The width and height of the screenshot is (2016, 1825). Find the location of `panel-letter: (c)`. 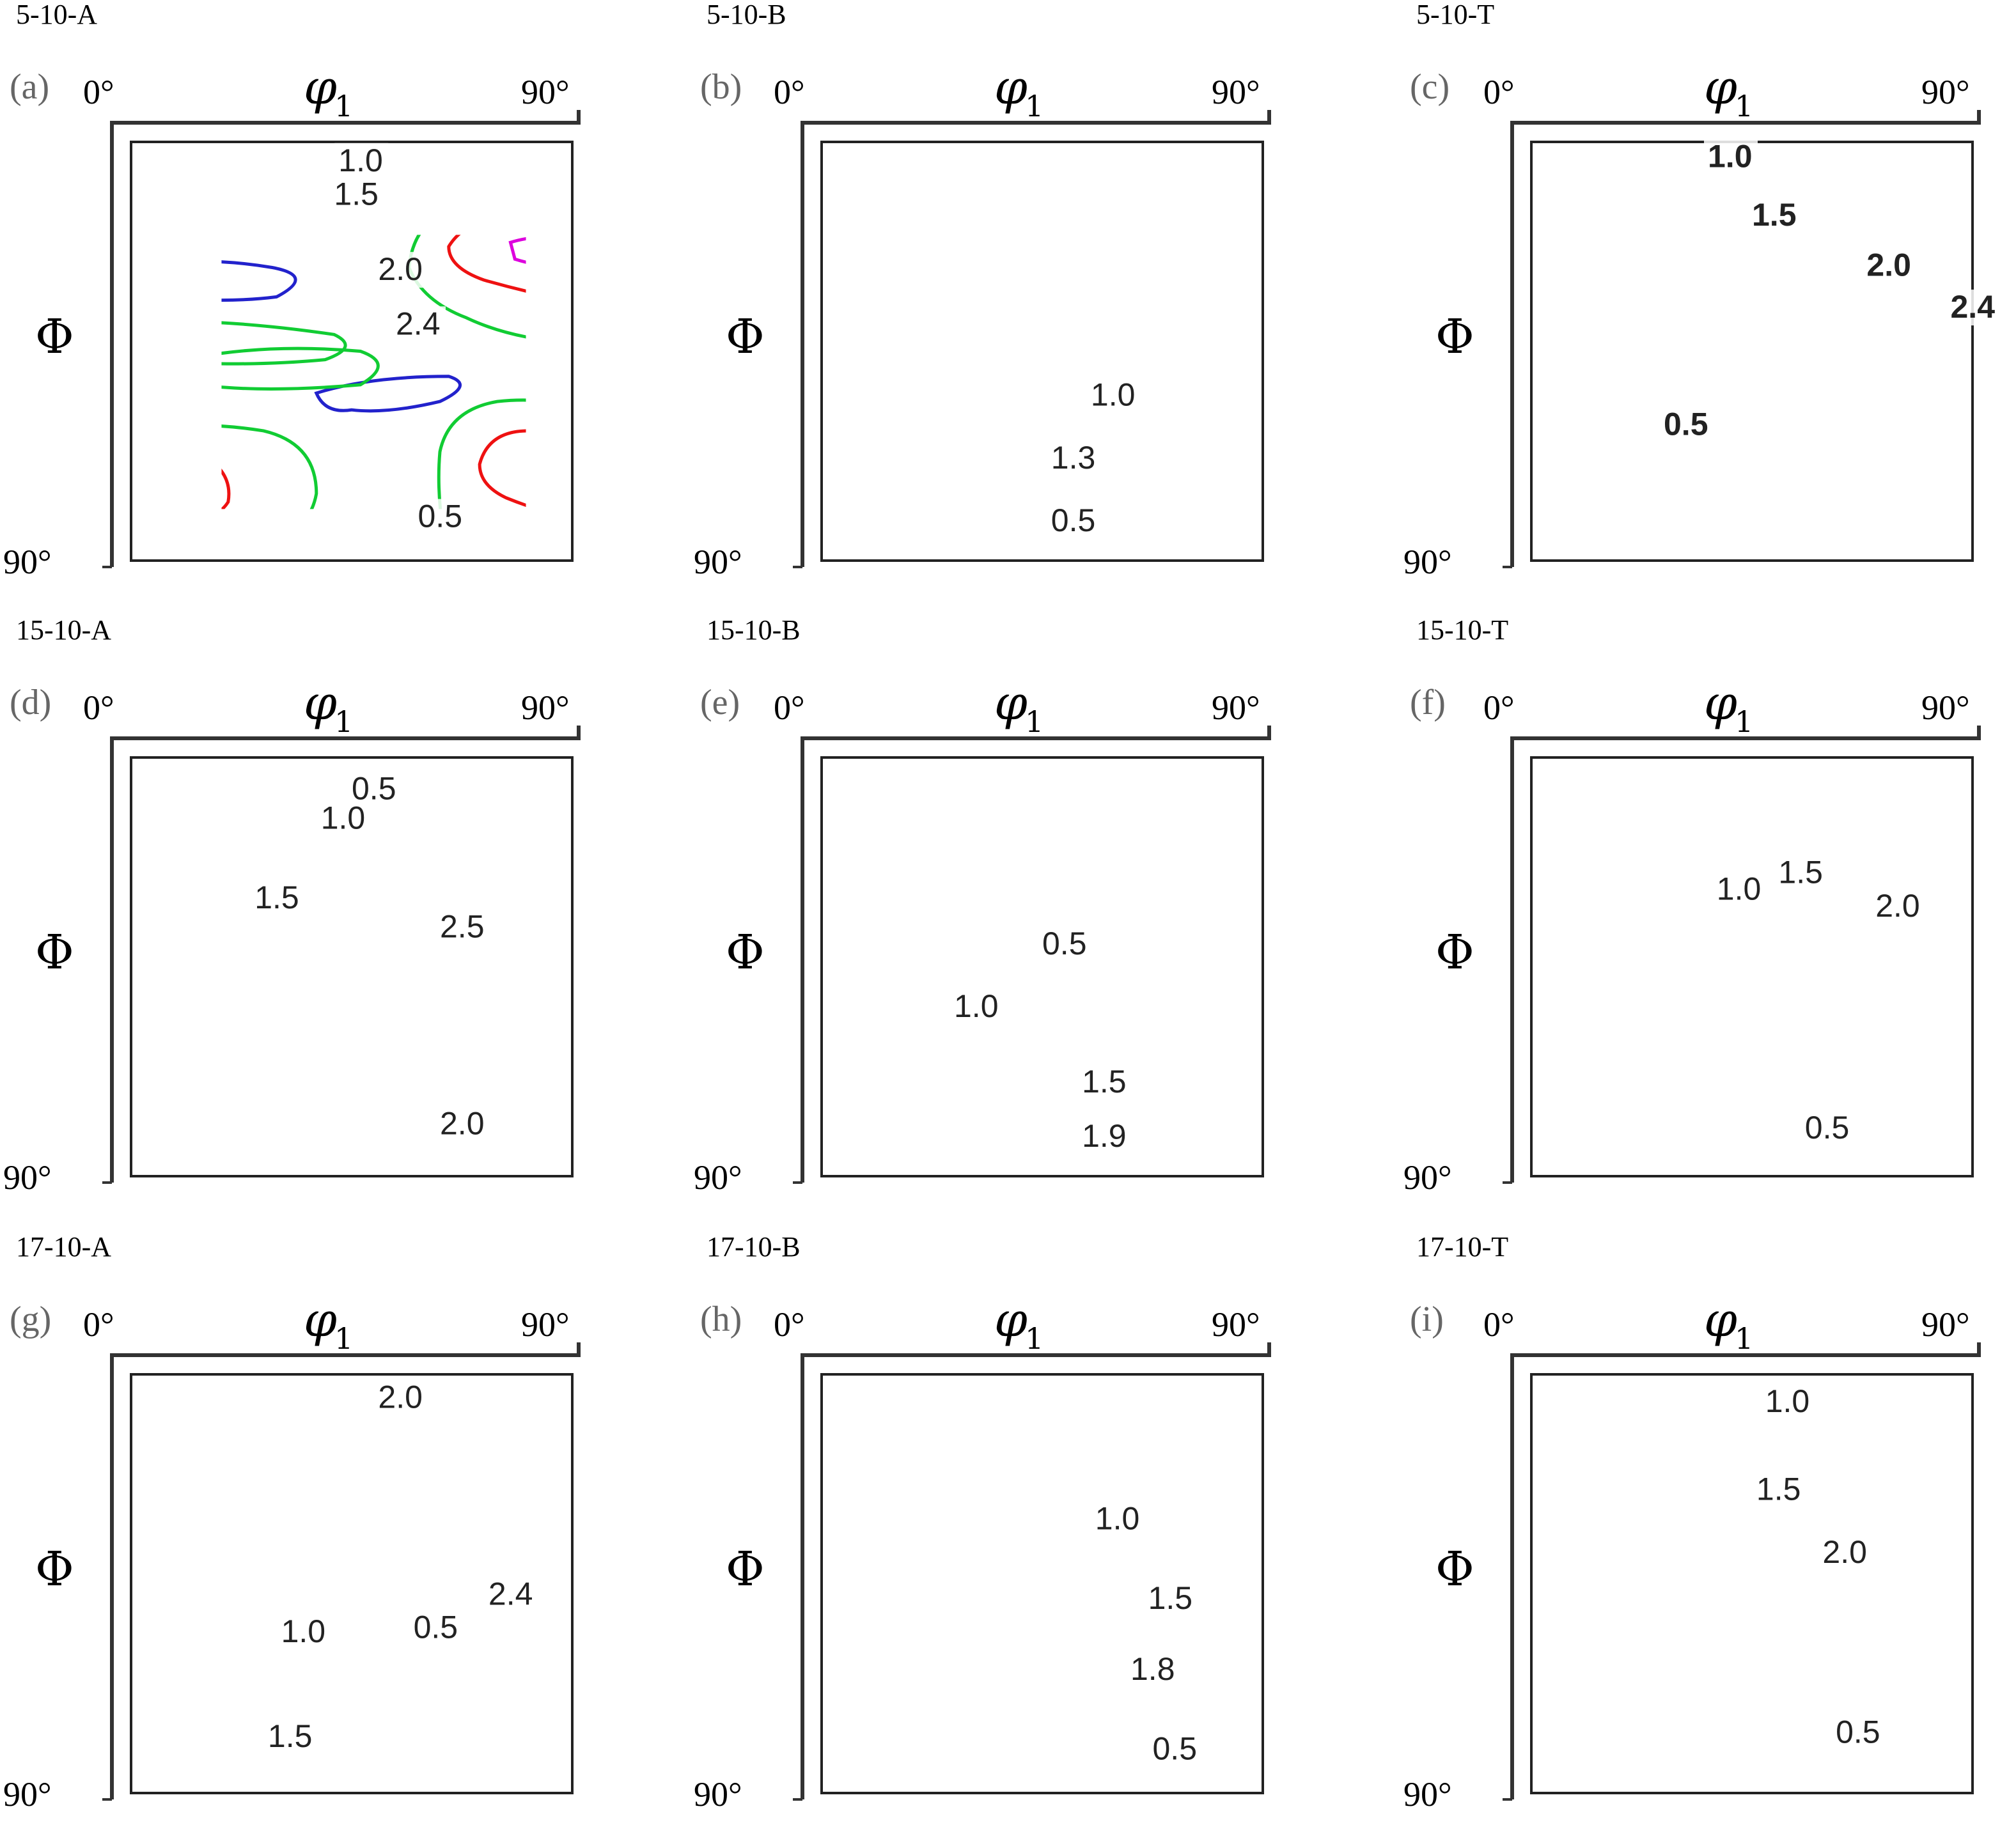

panel-letter: (c) is located at coordinates (1430, 87).